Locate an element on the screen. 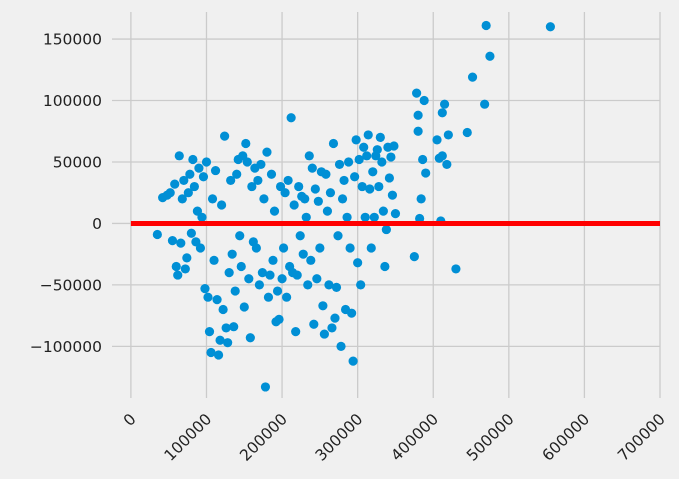 This screenshot has height=479, width=679. y-tick-label: 0 is located at coordinates (97, 224).